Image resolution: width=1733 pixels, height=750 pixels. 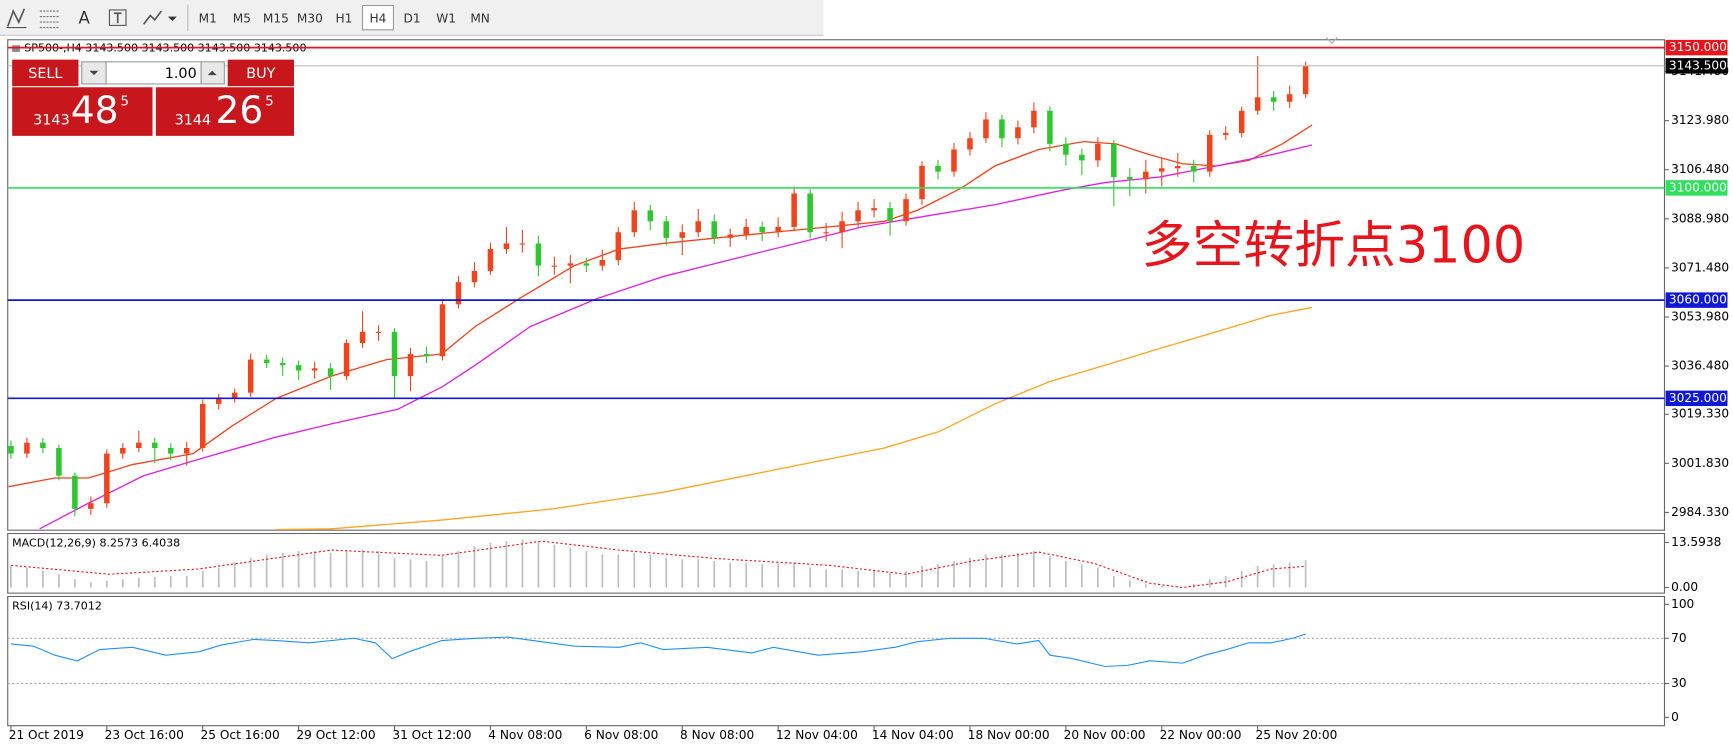 I want to click on buy-label: BUY, so click(x=260, y=74).